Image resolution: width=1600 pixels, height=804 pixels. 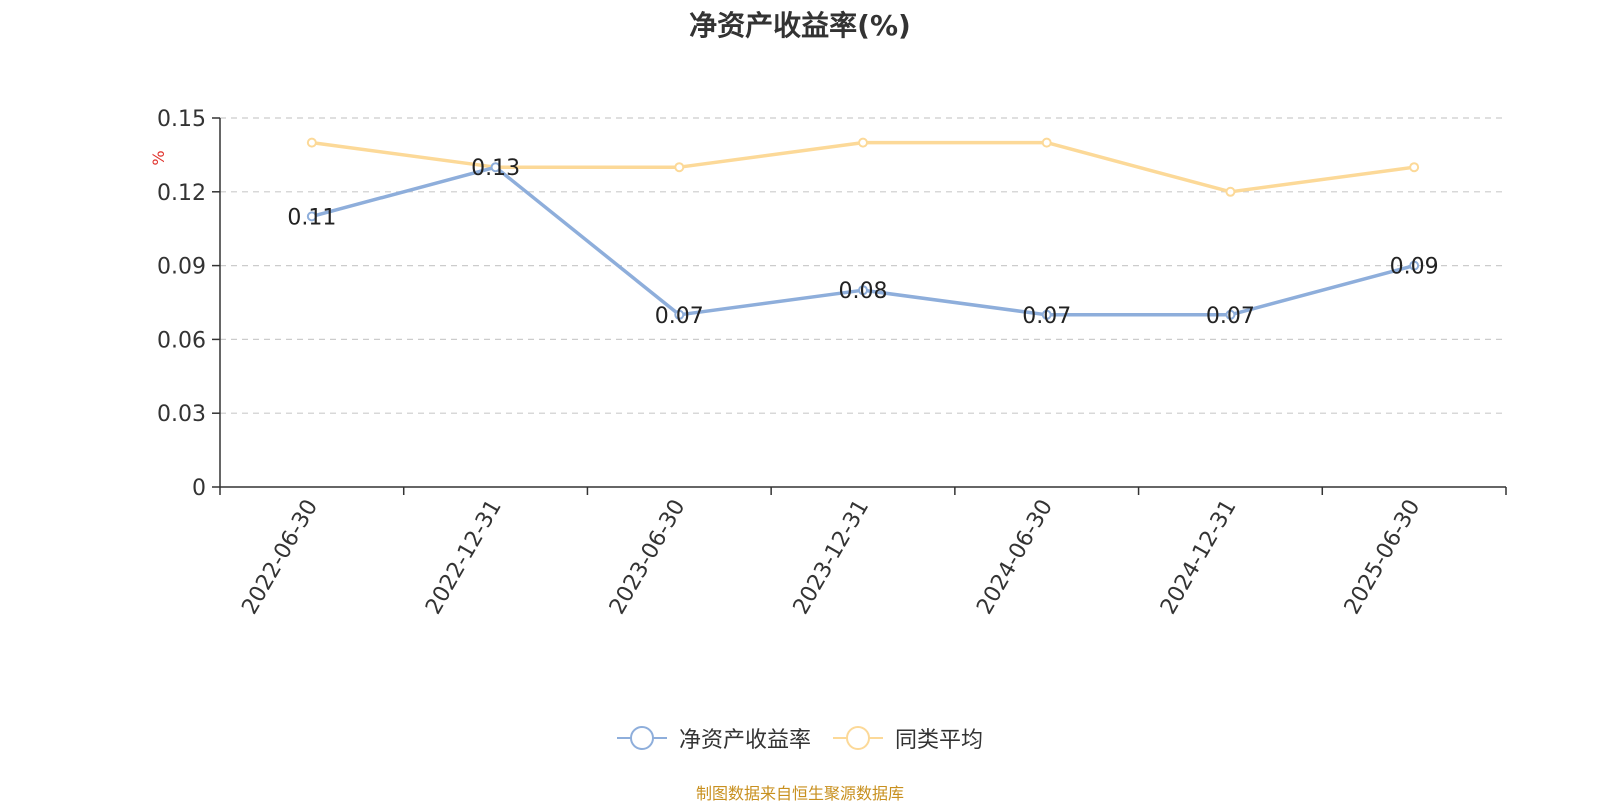 What do you see at coordinates (181, 267) in the screenshot?
I see `y-tick-label: 0.09` at bounding box center [181, 267].